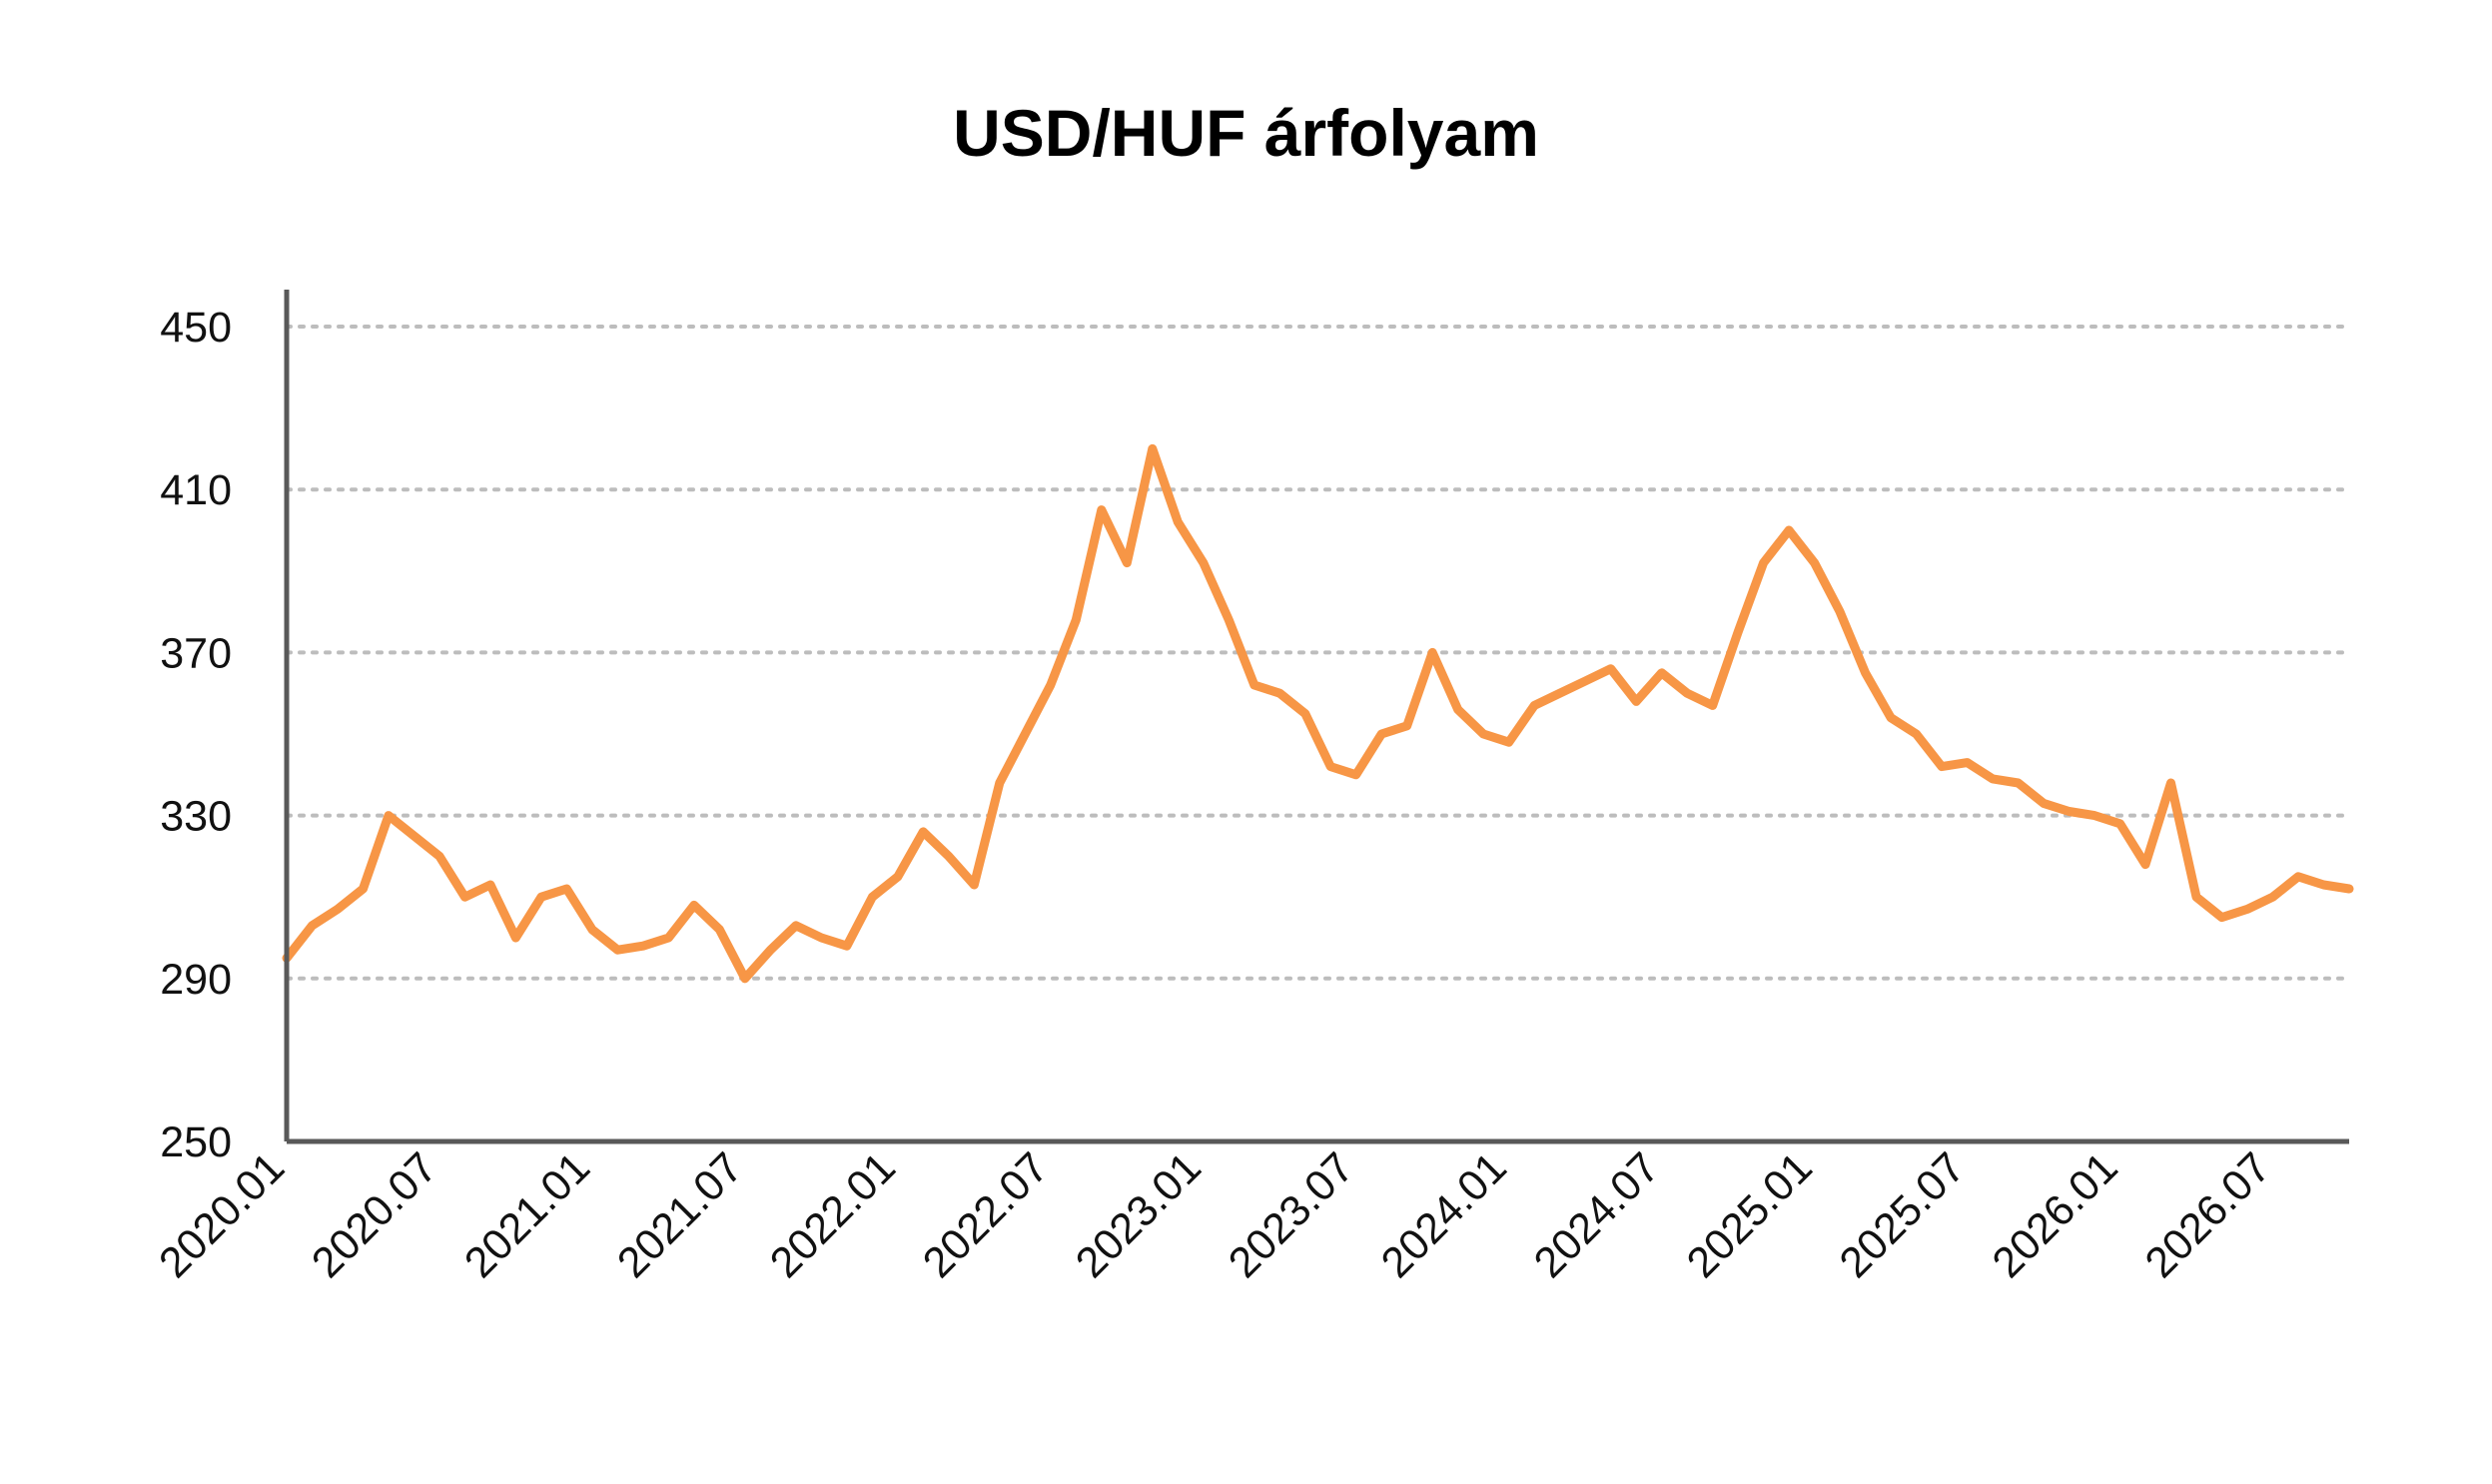 The height and width of the screenshot is (1484, 2492). What do you see at coordinates (527, 1215) in the screenshot?
I see `x-tick-label: 2021.01` at bounding box center [527, 1215].